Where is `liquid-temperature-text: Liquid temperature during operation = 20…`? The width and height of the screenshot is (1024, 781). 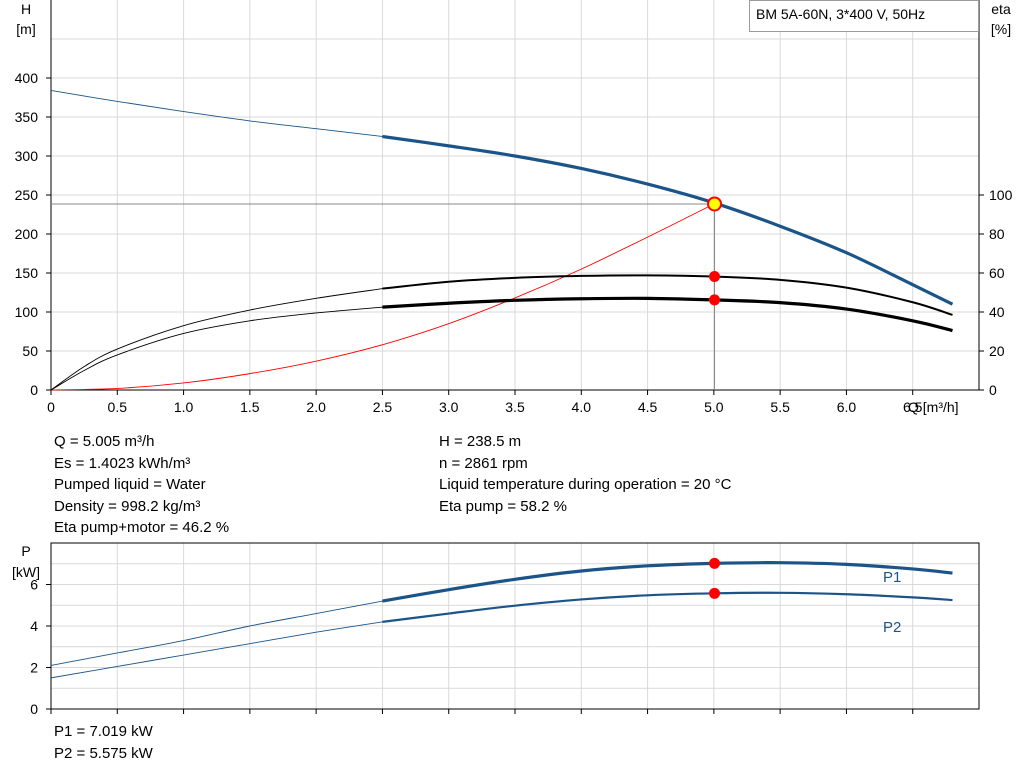
liquid-temperature-text: Liquid temperature during operation = 20… is located at coordinates (585, 484).